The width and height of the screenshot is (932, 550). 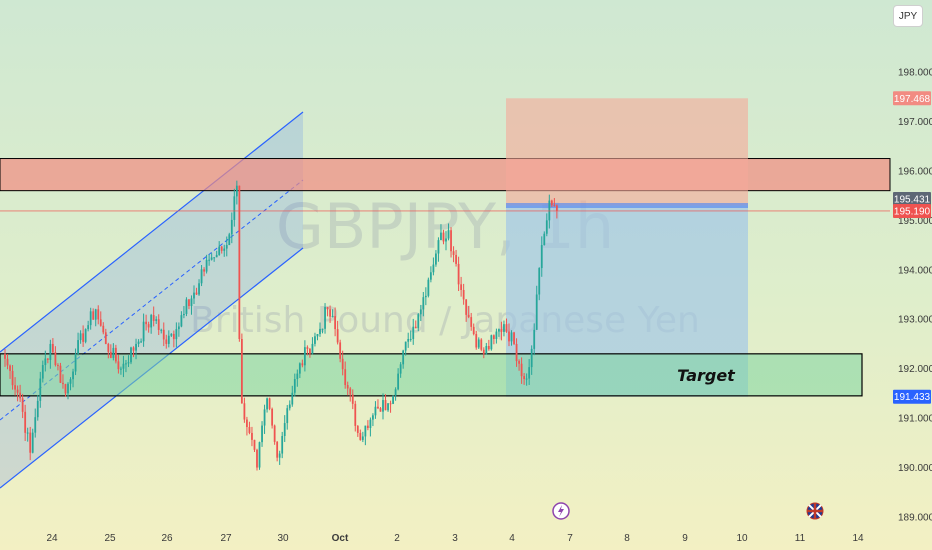 I want to click on price-tag-label: 191.433, so click(x=912, y=397).